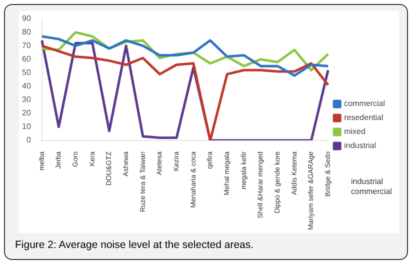 The width and height of the screenshot is (418, 280). Describe the element at coordinates (27, 113) in the screenshot. I see `y-tick-label: 20` at that location.